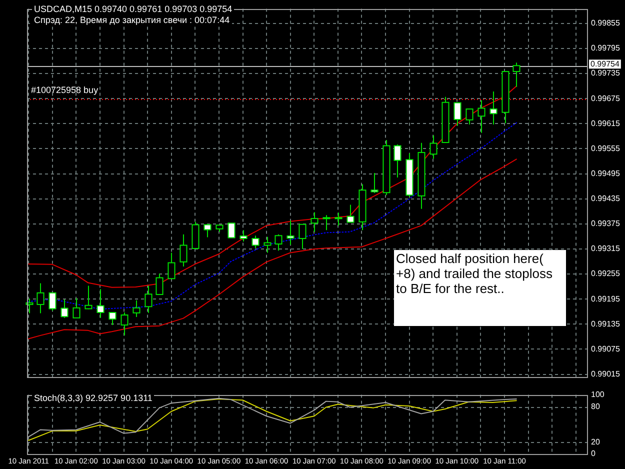  What do you see at coordinates (605, 148) in the screenshot?
I see `y-tick-label: 0.99555` at bounding box center [605, 148].